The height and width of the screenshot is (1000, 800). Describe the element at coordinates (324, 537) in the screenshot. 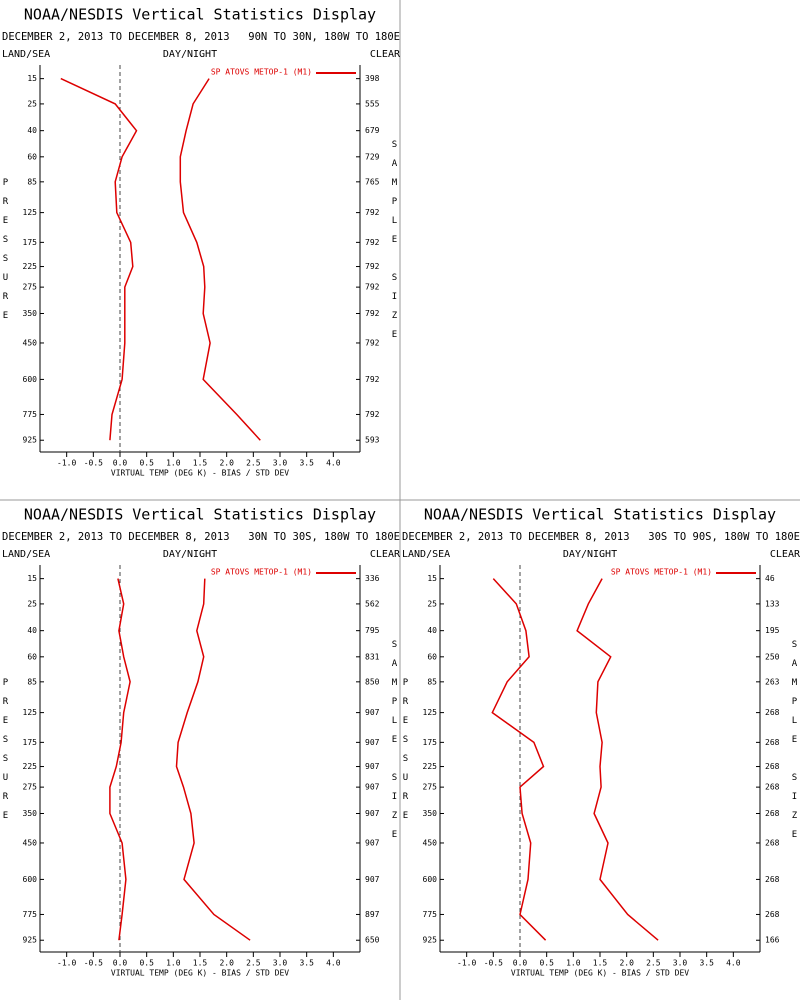

I see `region: 30N TO 30S, 180W TO 180E` at that location.